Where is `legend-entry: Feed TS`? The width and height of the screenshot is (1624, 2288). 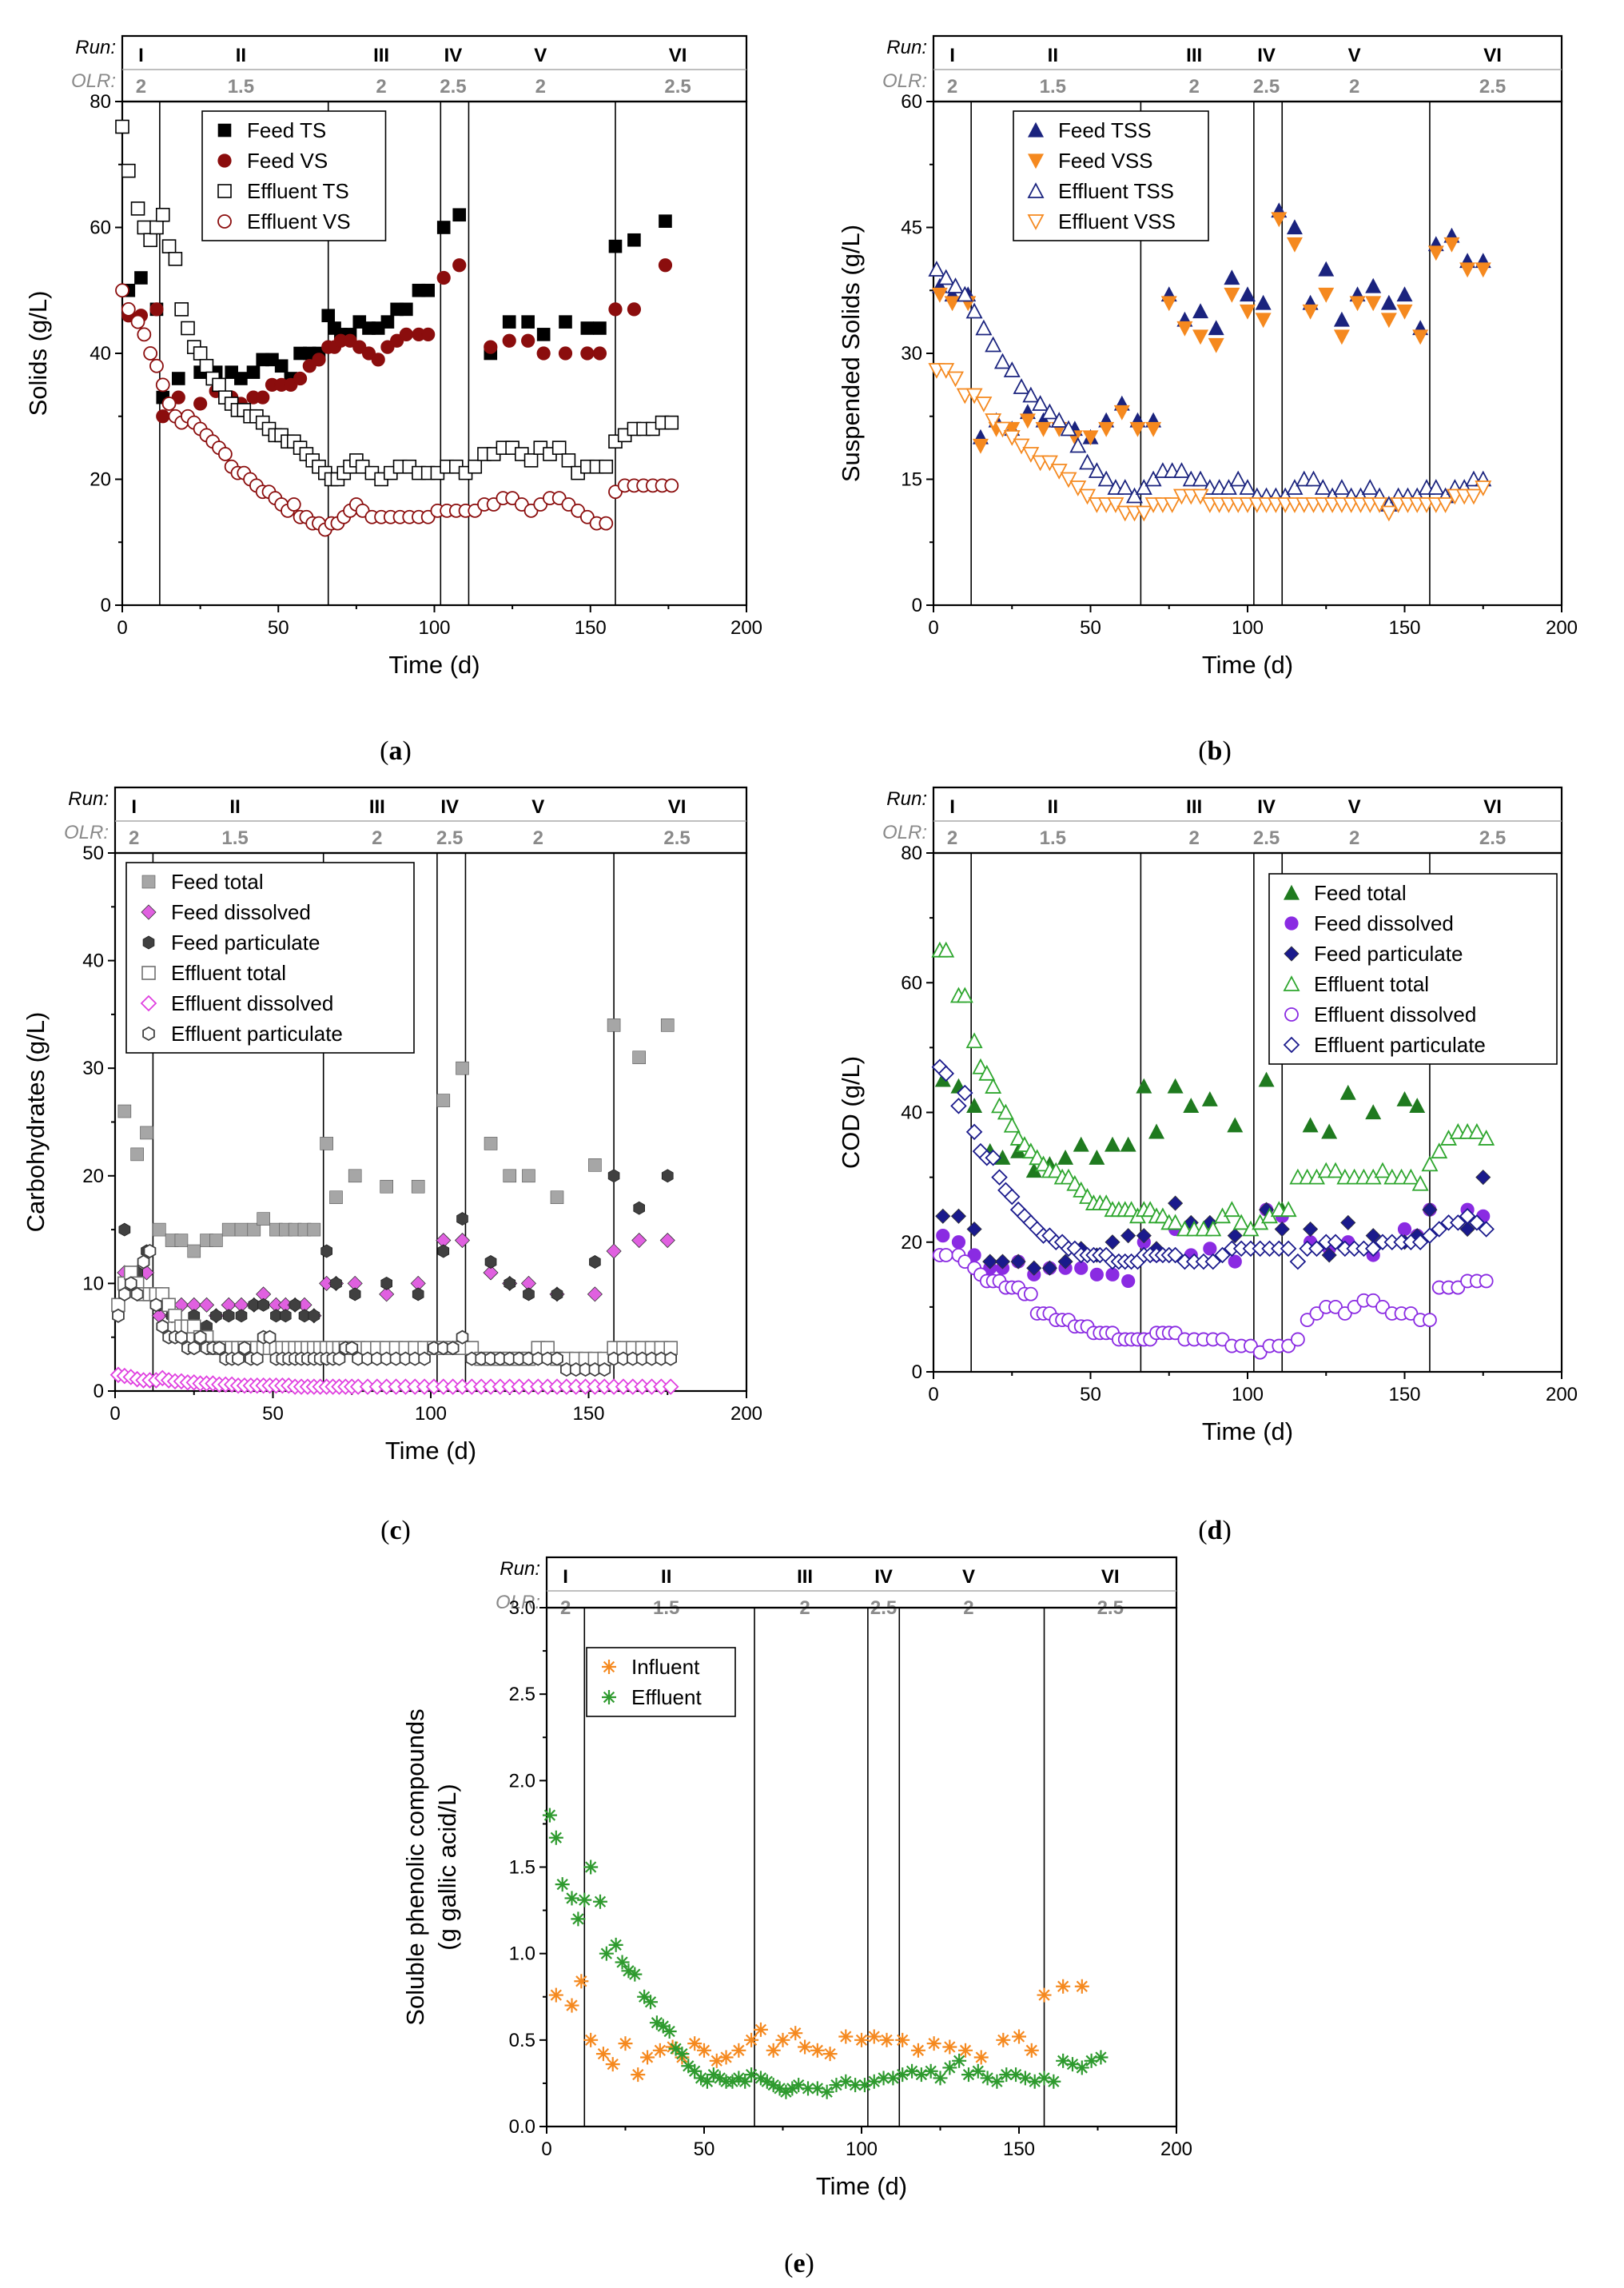 legend-entry: Feed TS is located at coordinates (286, 130).